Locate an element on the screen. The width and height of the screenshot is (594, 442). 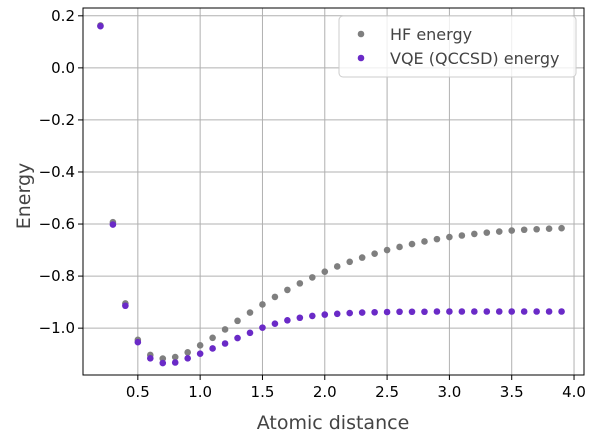
x-tick-labels: 0.5 1.0 1.5 2.0 2.5 3.0 3.5 4.0 is located at coordinates (356, 392).